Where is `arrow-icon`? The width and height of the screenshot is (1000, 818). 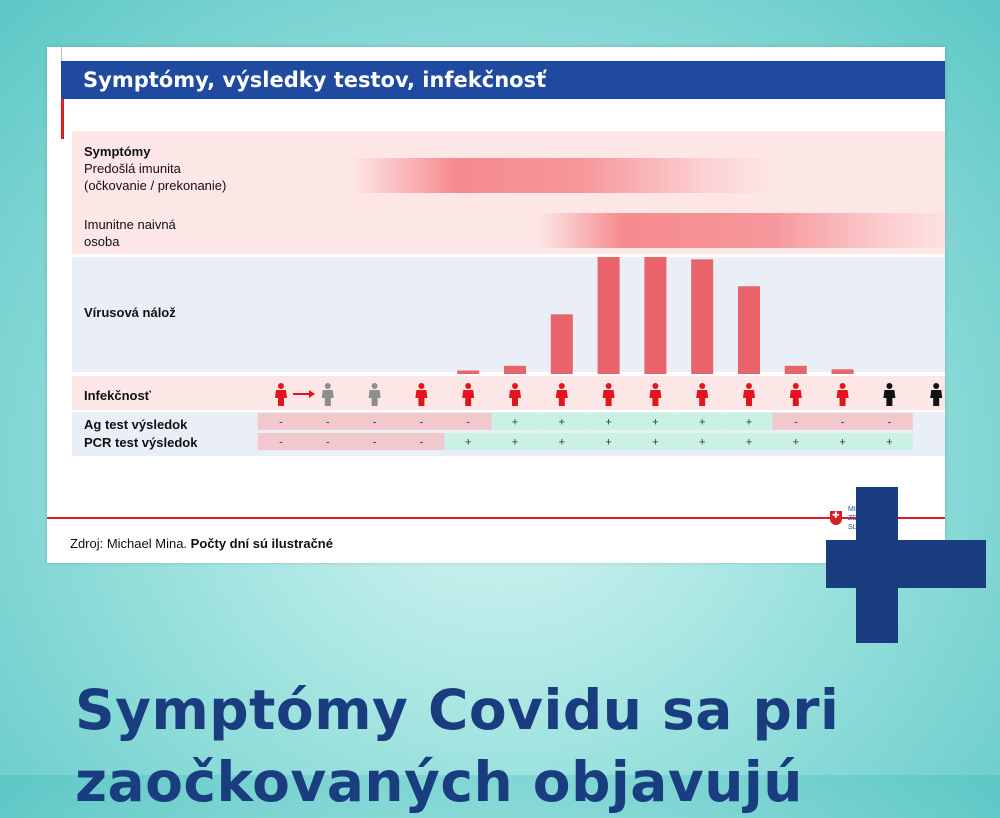 arrow-icon is located at coordinates (312, 394).